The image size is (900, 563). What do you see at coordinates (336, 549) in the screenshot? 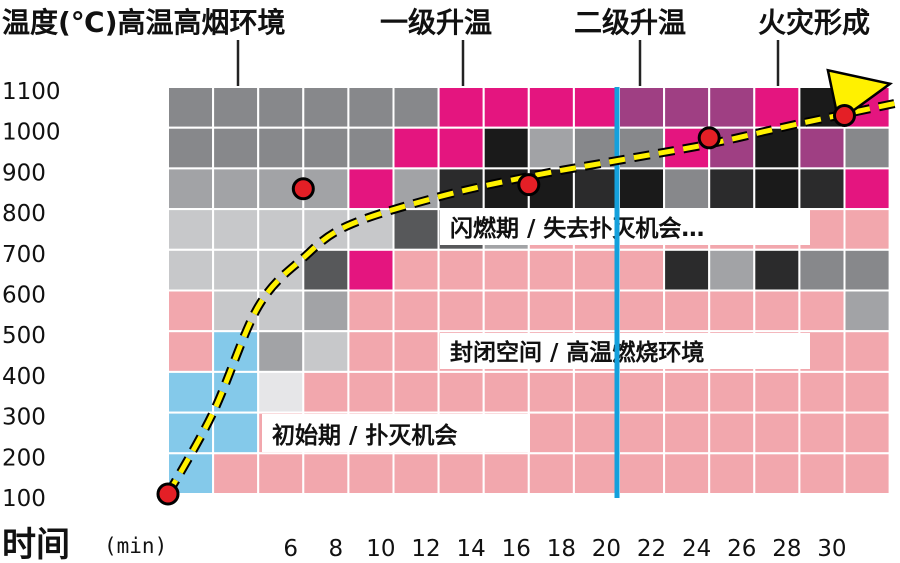
I see `x-tick-label: 8` at bounding box center [336, 549].